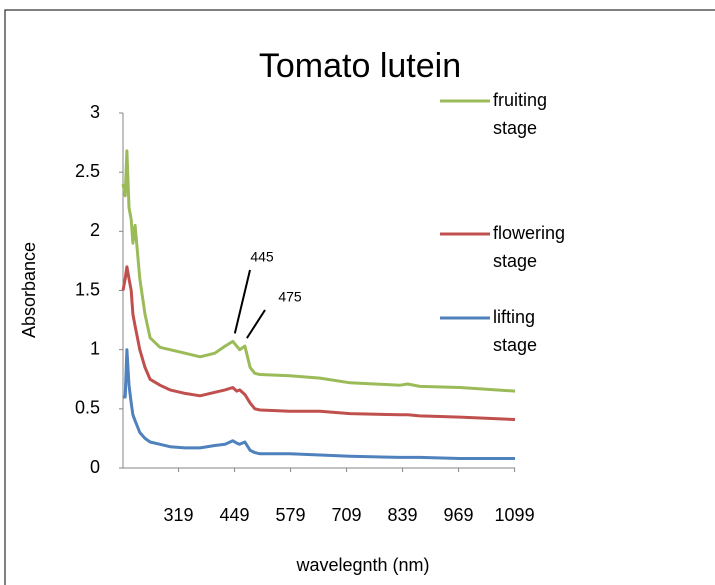 Image resolution: width=715 pixels, height=585 pixels. What do you see at coordinates (95, 467) in the screenshot?
I see `y-tick-label: 0` at bounding box center [95, 467].